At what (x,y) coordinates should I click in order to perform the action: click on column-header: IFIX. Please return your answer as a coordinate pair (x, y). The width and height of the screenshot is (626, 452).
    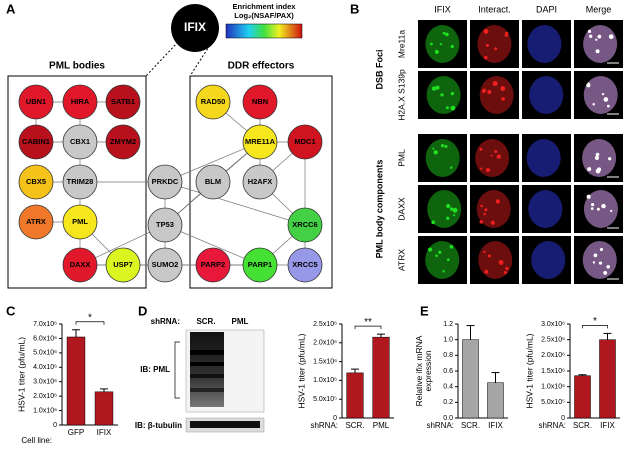
    Looking at the image, I should click on (442, 9).